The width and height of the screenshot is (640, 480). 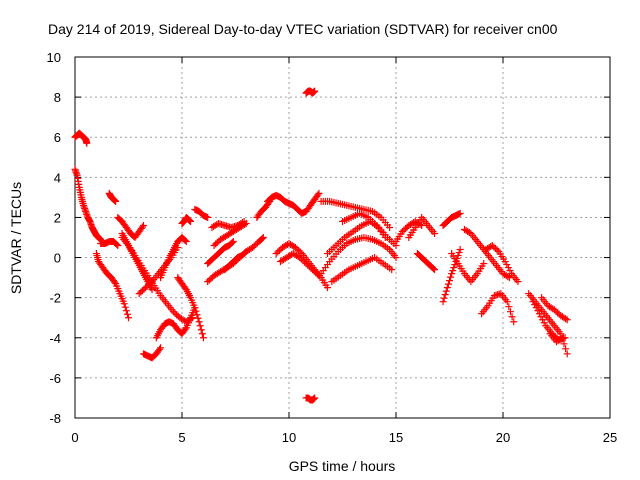 I want to click on y-tick-label: 2, so click(x=57, y=217).